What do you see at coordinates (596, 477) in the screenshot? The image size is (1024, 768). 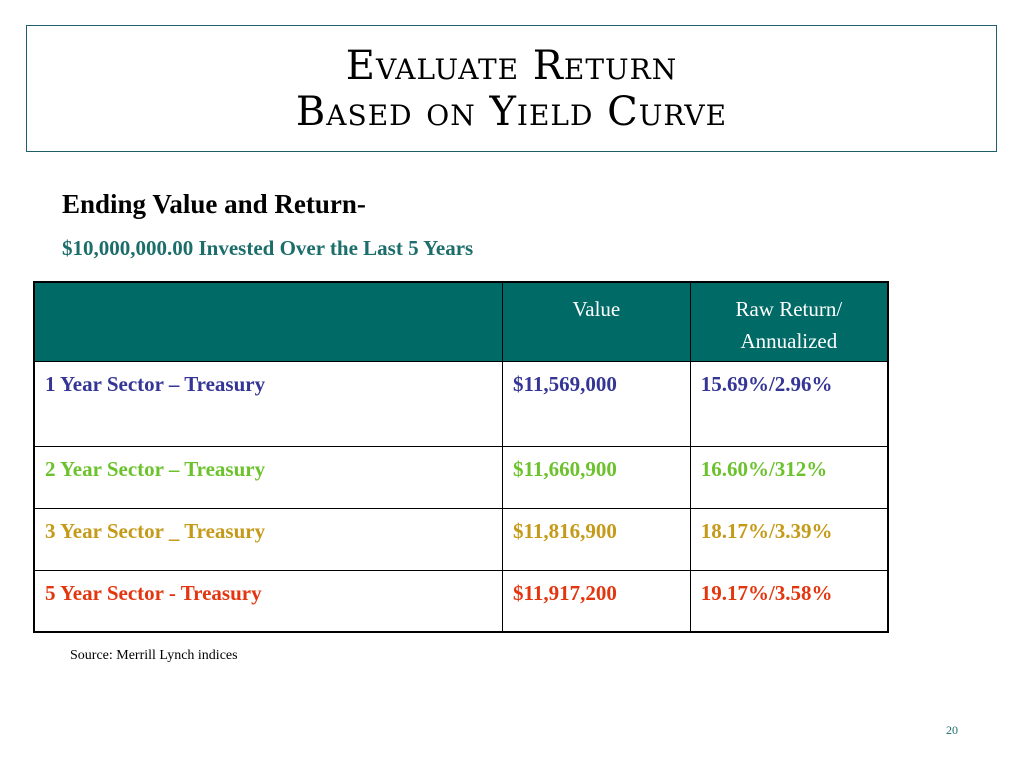 I see `value-cell: $11,660,900` at bounding box center [596, 477].